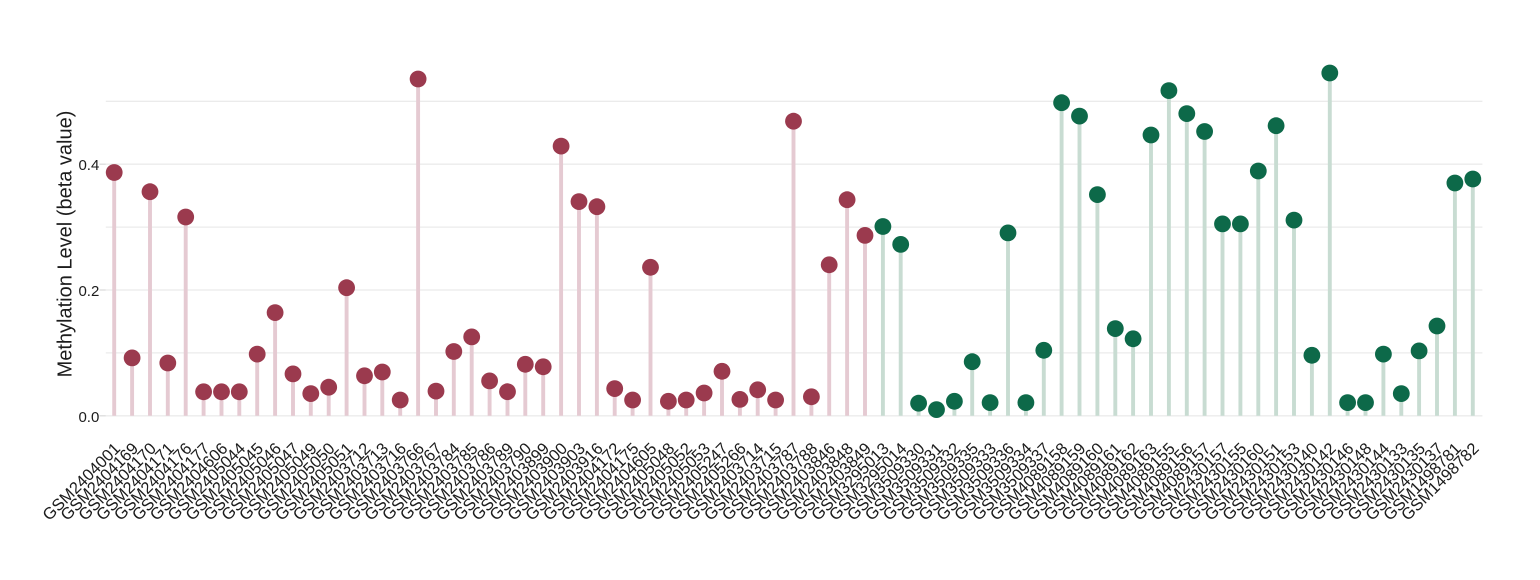 This screenshot has width=1540, height=580. Describe the element at coordinates (88, 291) in the screenshot. I see `svg-text: 0.2` at that location.